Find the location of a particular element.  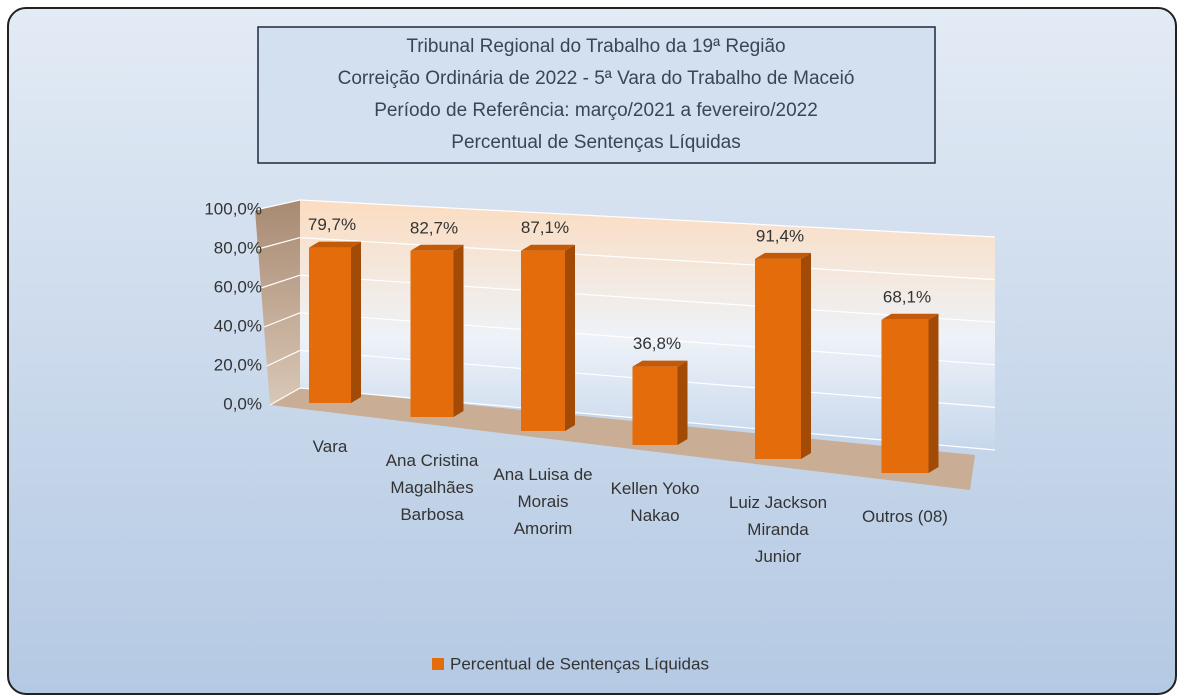

data-label: 68,1% is located at coordinates (907, 296).